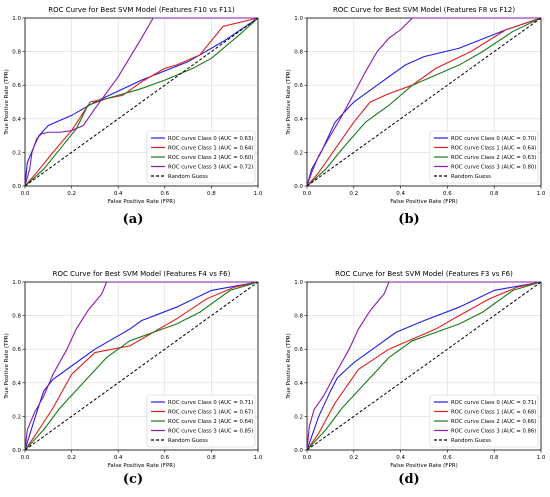 The width and height of the screenshot is (550, 497). Describe the element at coordinates (409, 479) in the screenshot. I see `panel-label-d: (d)` at that location.